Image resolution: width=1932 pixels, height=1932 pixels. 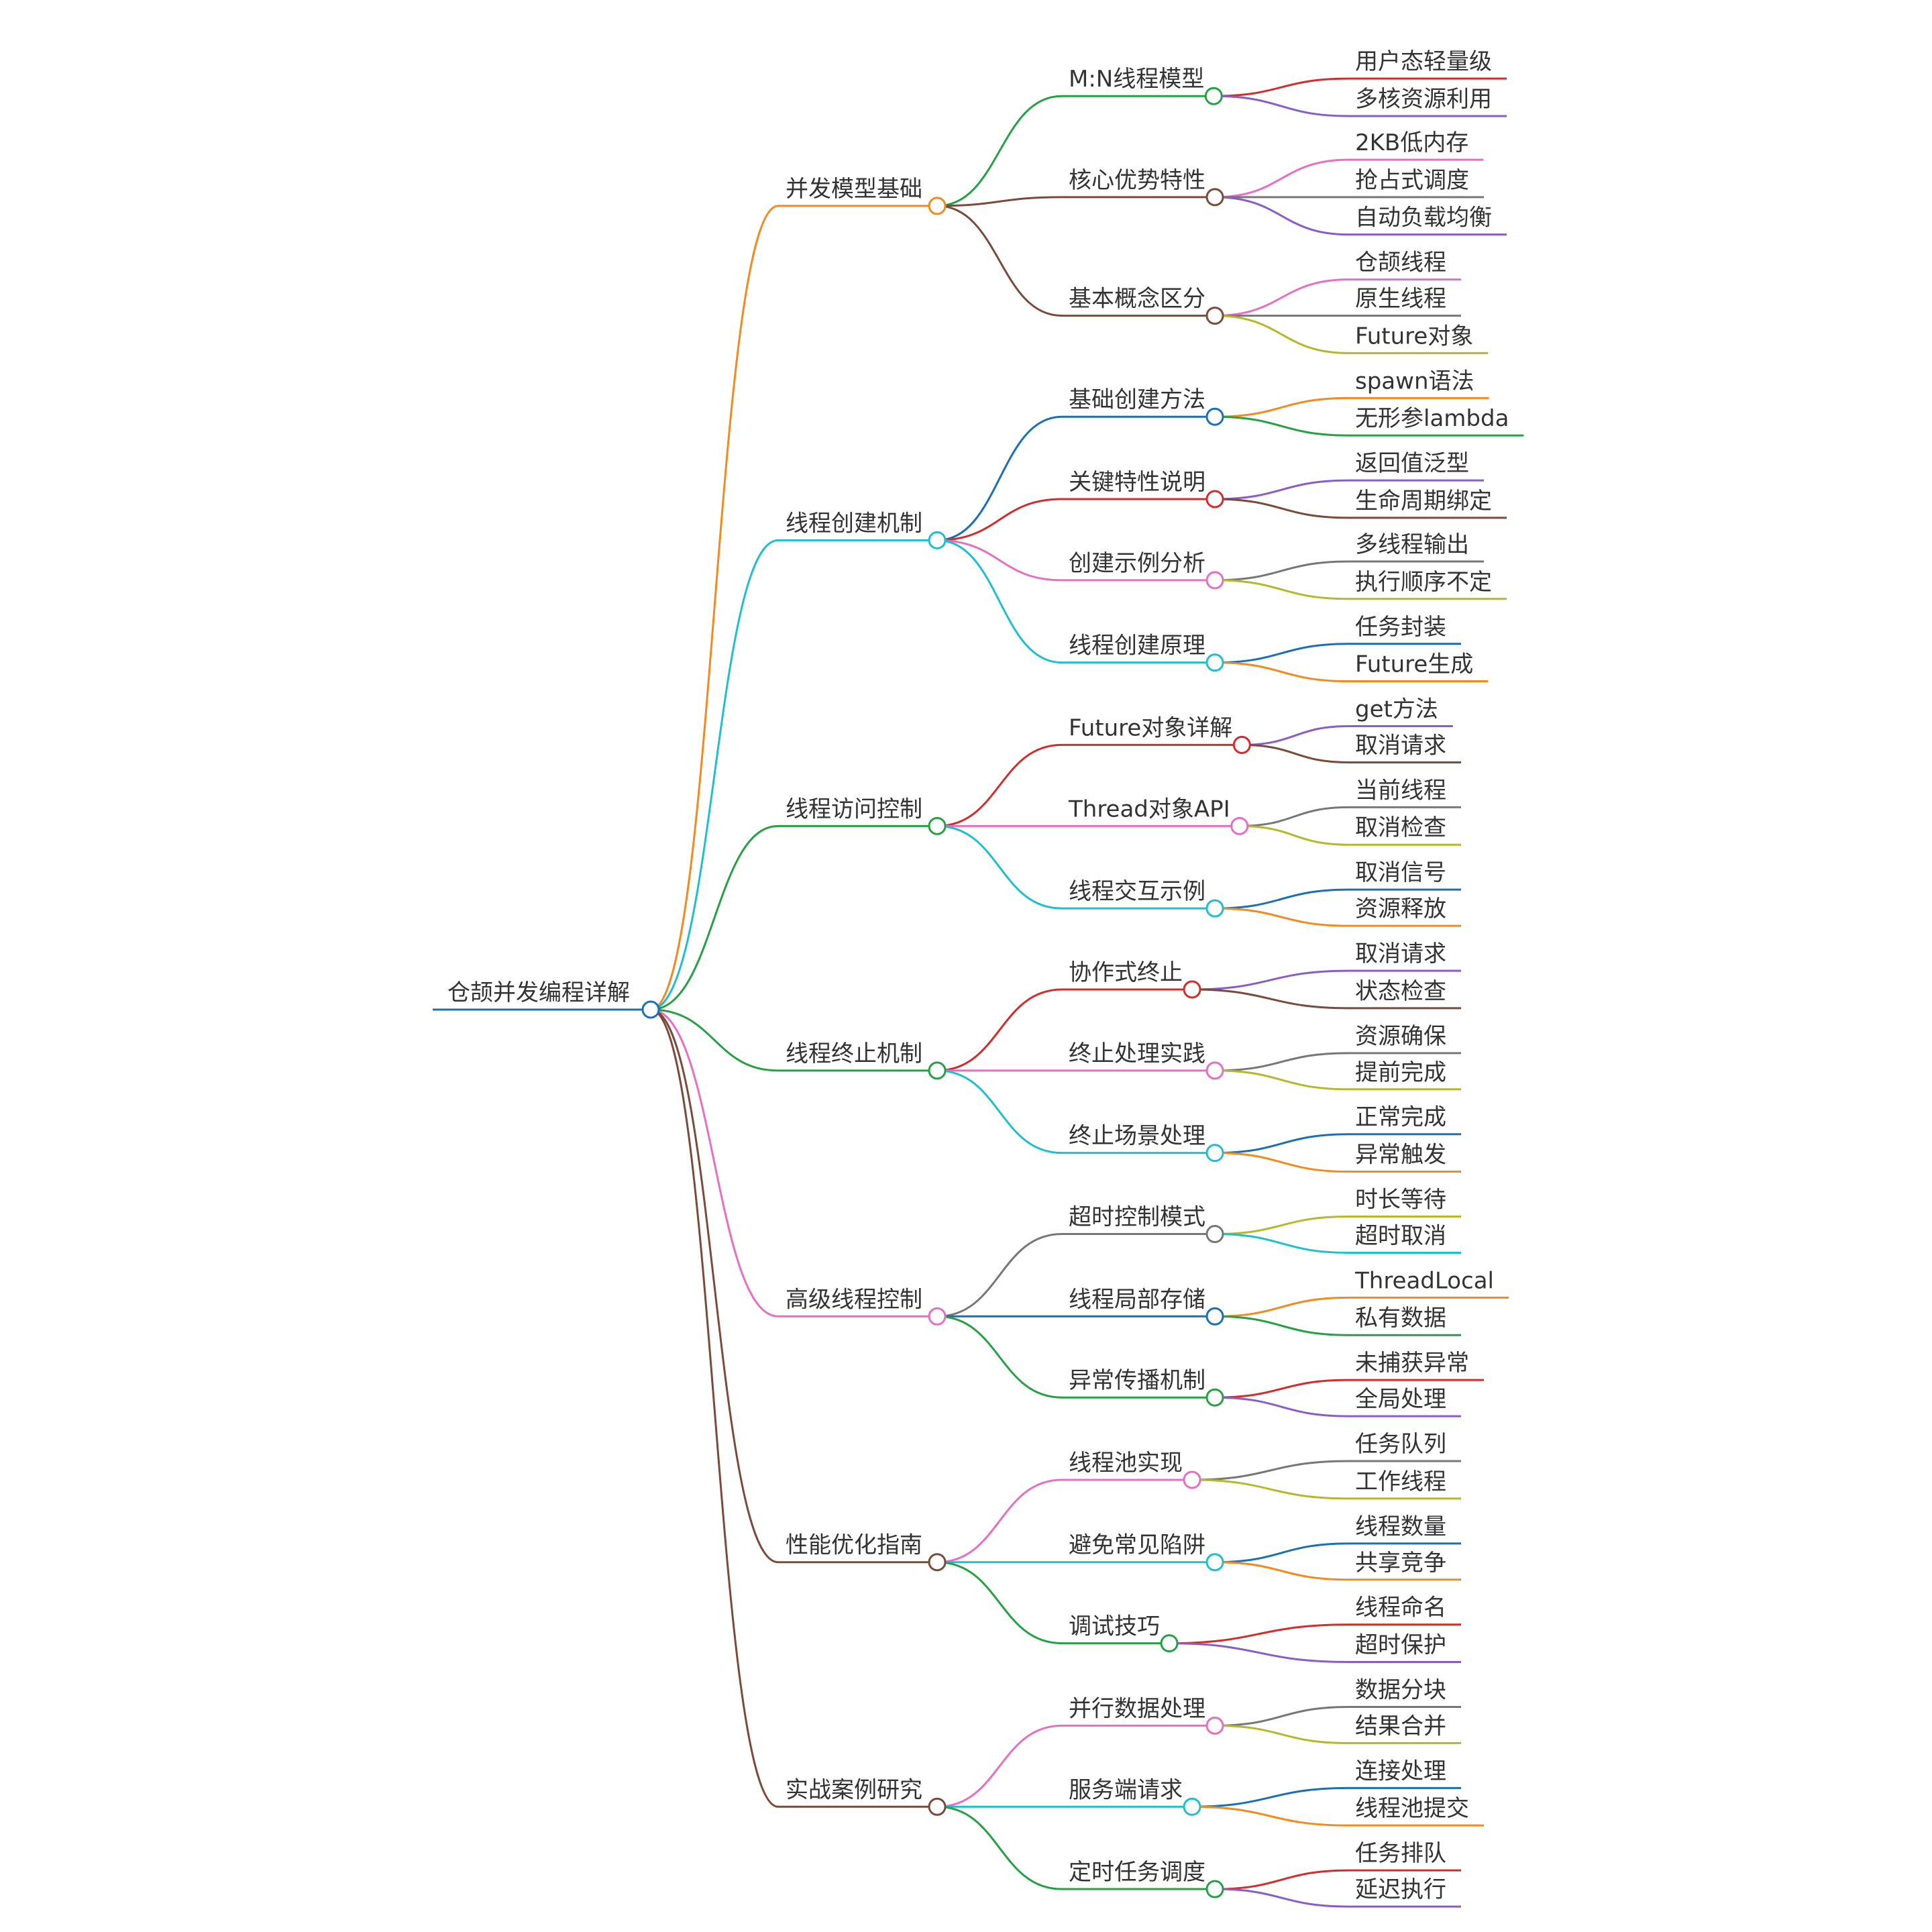 What do you see at coordinates (1143, 898) in the screenshot?
I see `subtopic: 线程交互示例` at bounding box center [1143, 898].